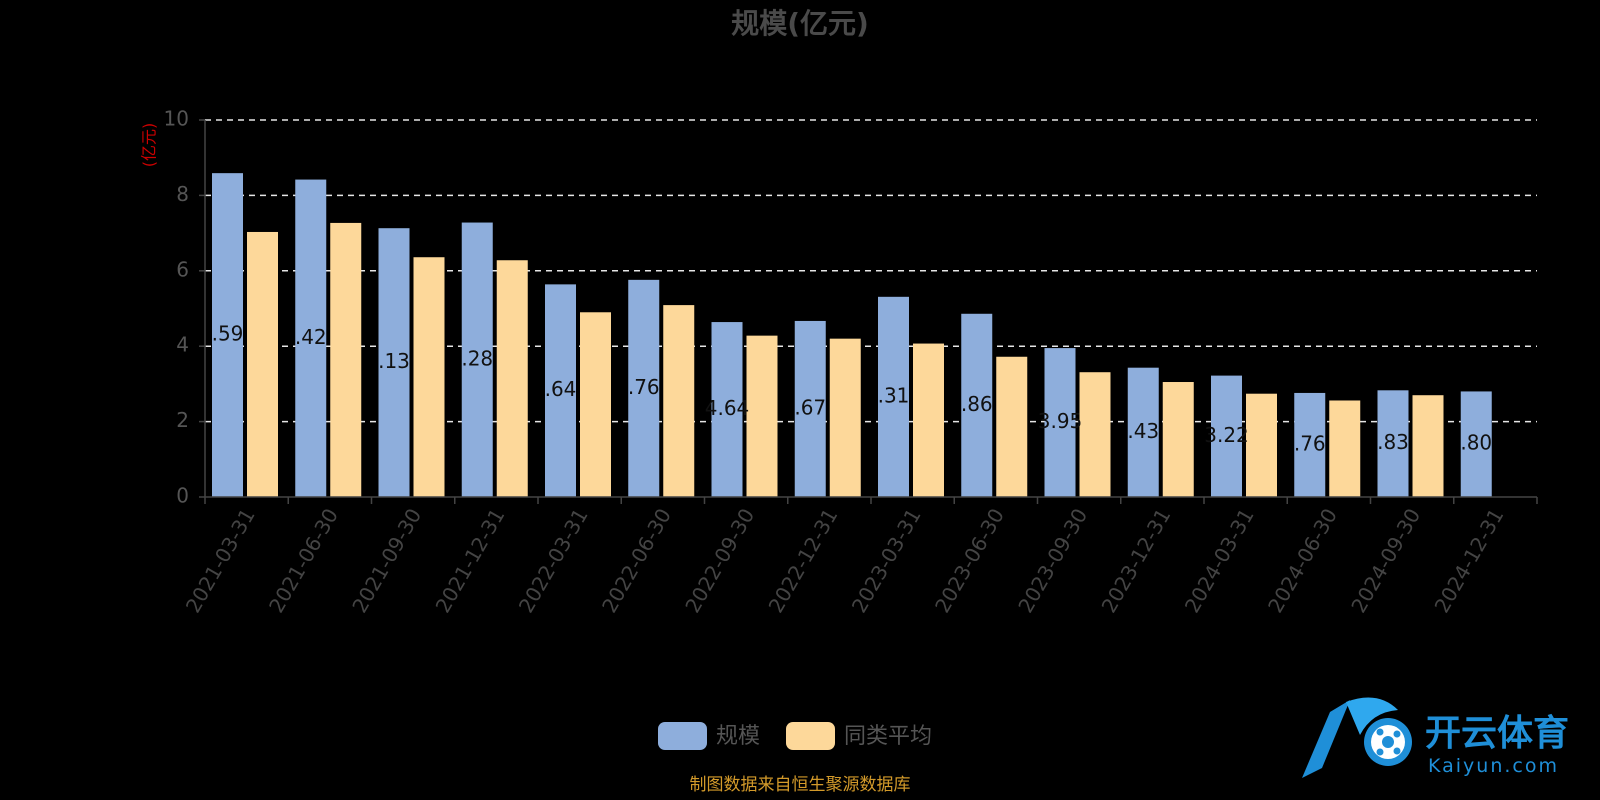 The width and height of the screenshot is (1600, 800). I want to click on x-tick-label: 2023-06-30, so click(969, 560).